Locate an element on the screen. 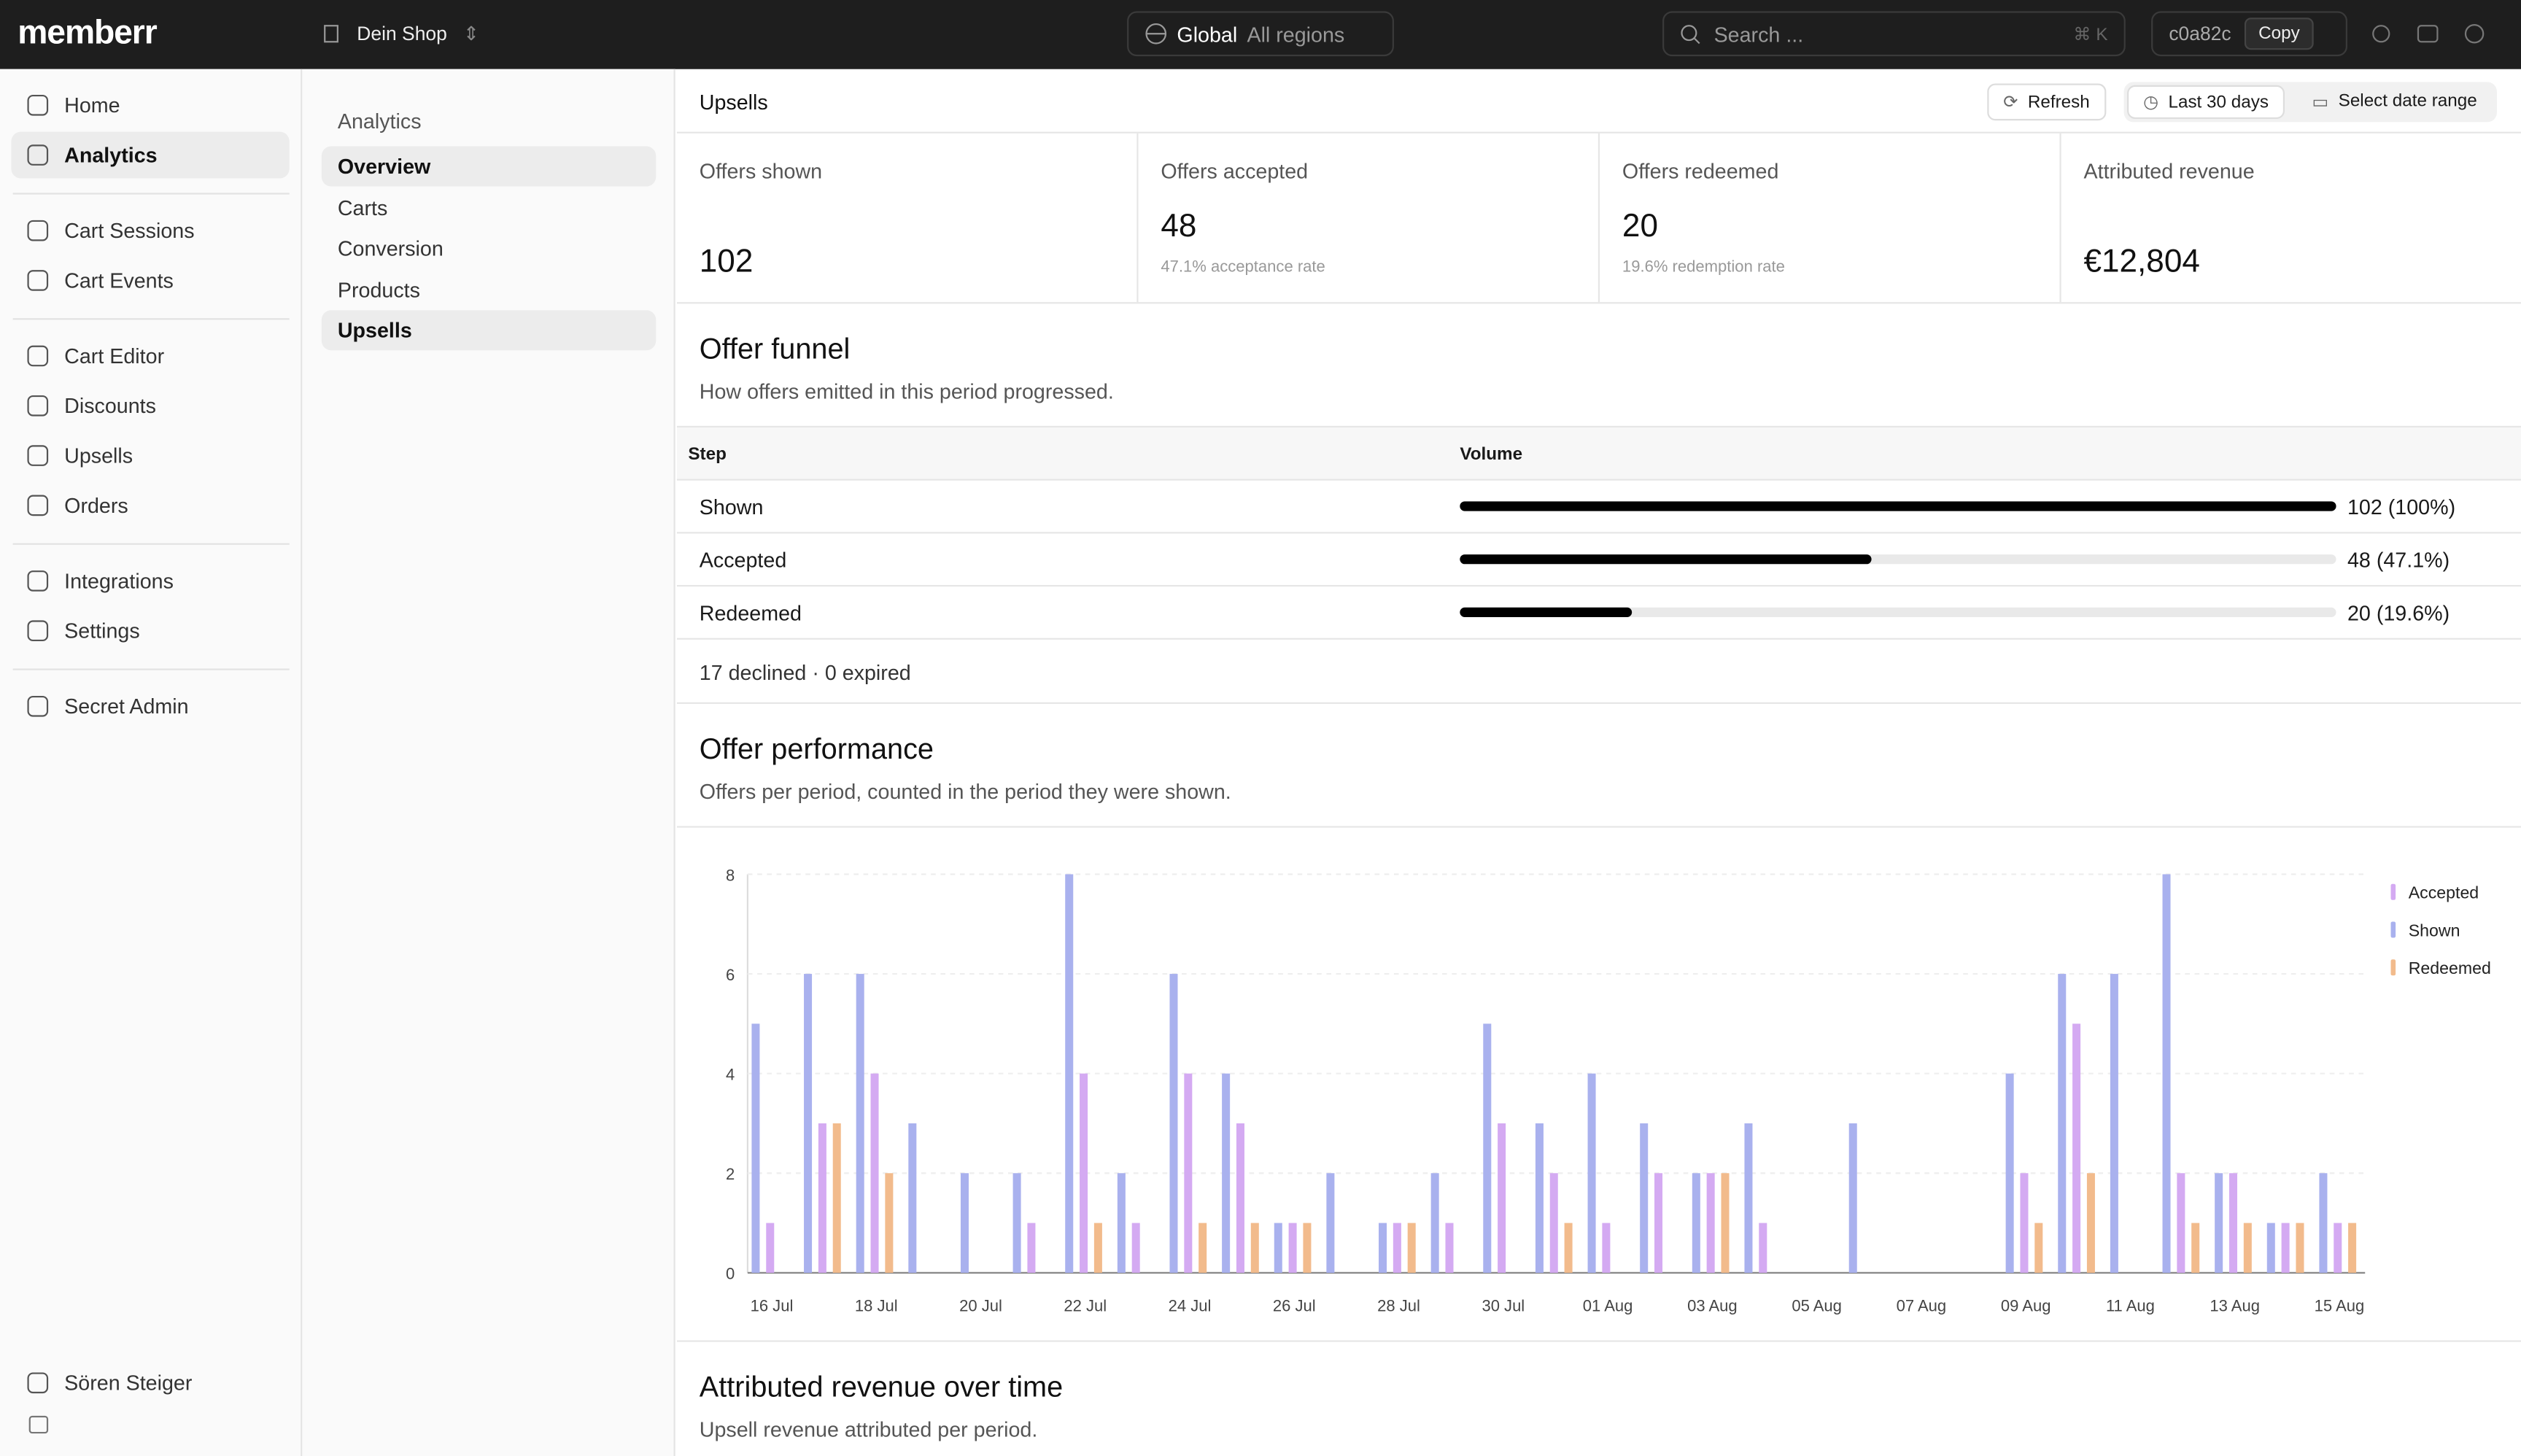 This screenshot has height=1456, width=2521. header-icons is located at coordinates (2434, 34).